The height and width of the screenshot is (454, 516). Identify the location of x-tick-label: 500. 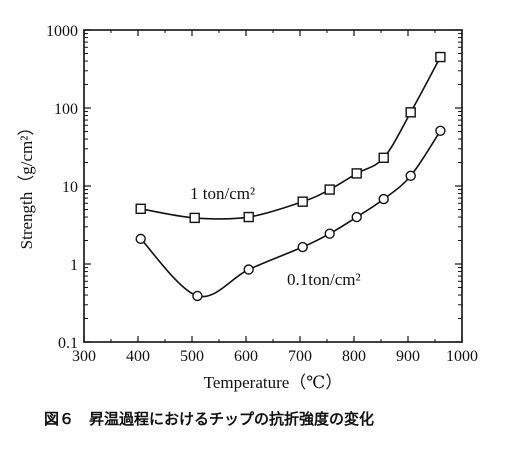
(192, 356).